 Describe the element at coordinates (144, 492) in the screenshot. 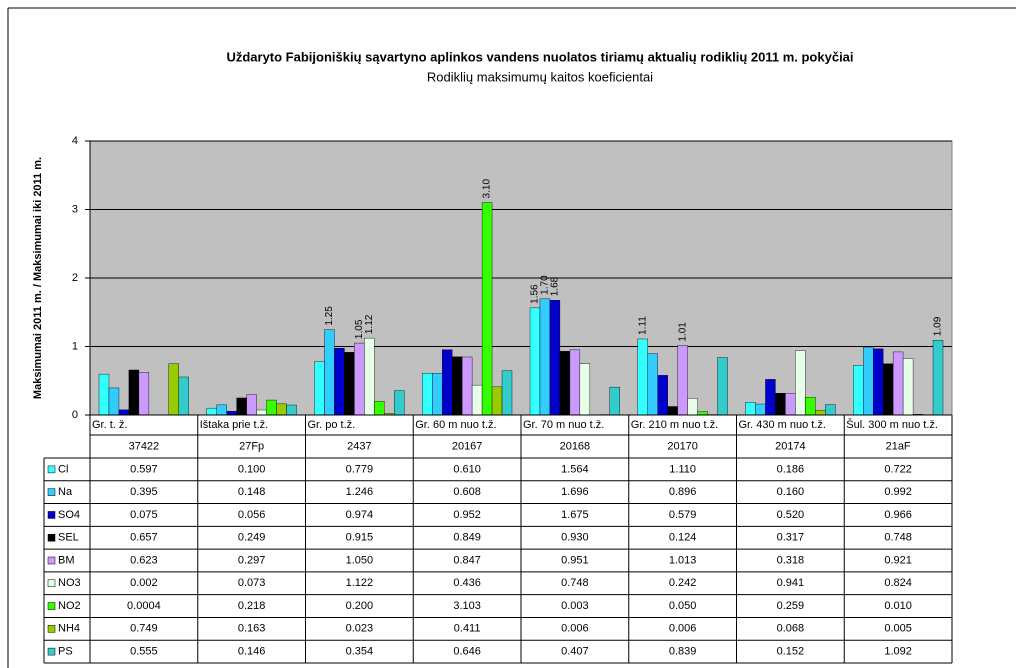

I see `table-value: 0.395` at that location.